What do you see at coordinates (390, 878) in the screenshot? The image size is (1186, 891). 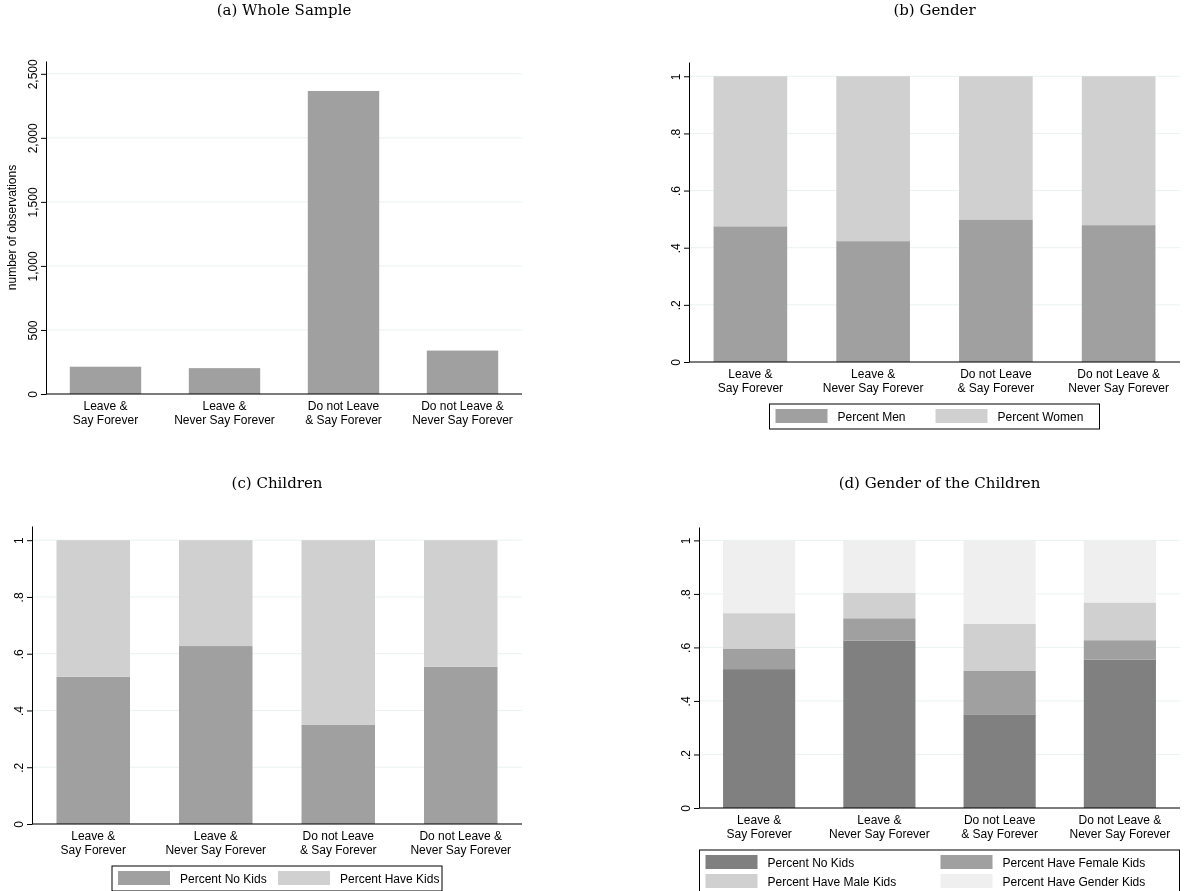 I see `legend-label: Percent Have Kids` at bounding box center [390, 878].